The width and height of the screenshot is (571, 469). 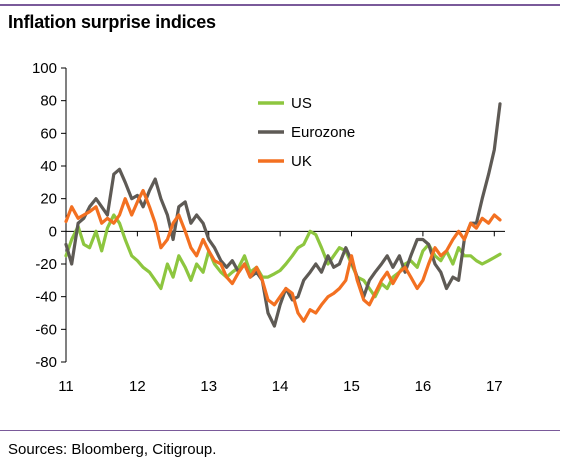 What do you see at coordinates (494, 386) in the screenshot?
I see `x-tick-label: 17` at bounding box center [494, 386].